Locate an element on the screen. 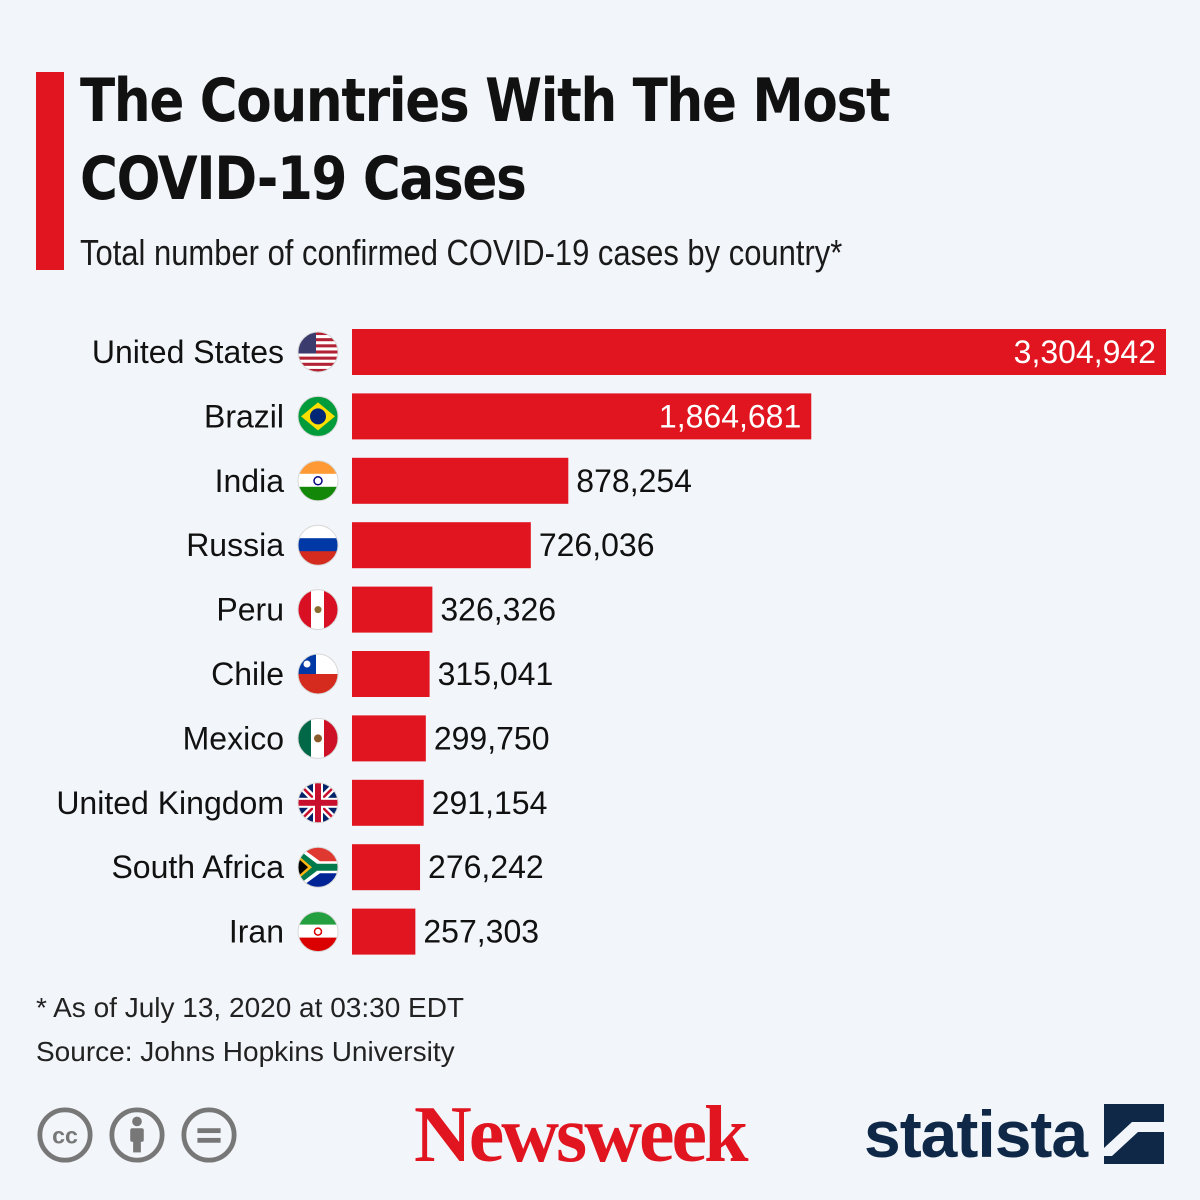 The height and width of the screenshot is (1200, 1200). uk-flag-icon is located at coordinates (318, 803).